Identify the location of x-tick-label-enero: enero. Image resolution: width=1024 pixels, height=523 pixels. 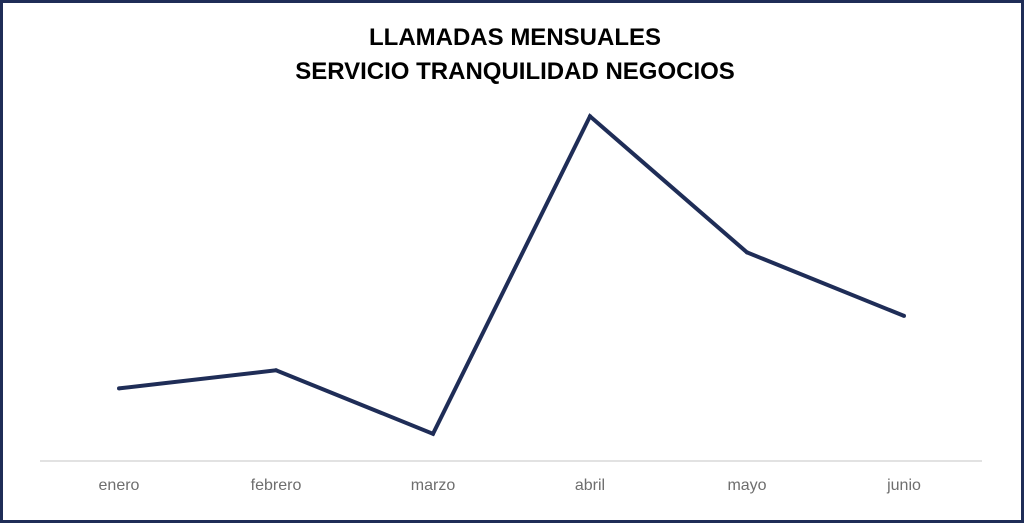
(119, 485).